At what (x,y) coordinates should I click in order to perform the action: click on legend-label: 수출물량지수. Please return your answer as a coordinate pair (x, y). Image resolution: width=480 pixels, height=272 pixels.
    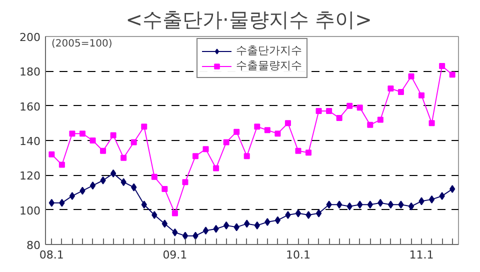
    Looking at the image, I should click on (269, 65).